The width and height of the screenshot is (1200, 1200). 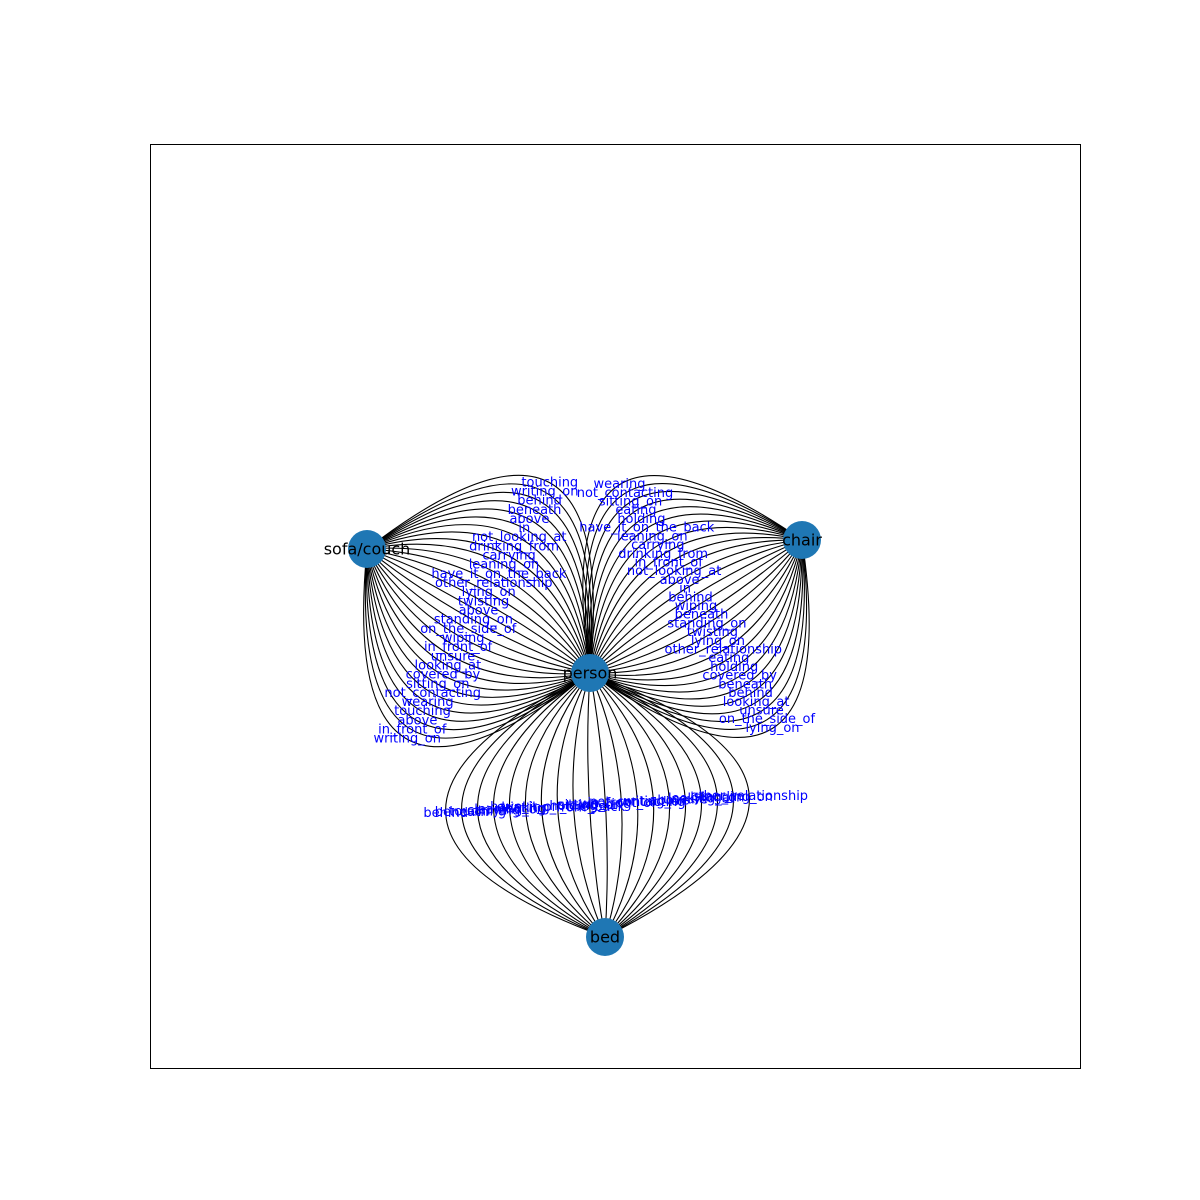 I want to click on node-label-person: person, so click(x=590, y=673).